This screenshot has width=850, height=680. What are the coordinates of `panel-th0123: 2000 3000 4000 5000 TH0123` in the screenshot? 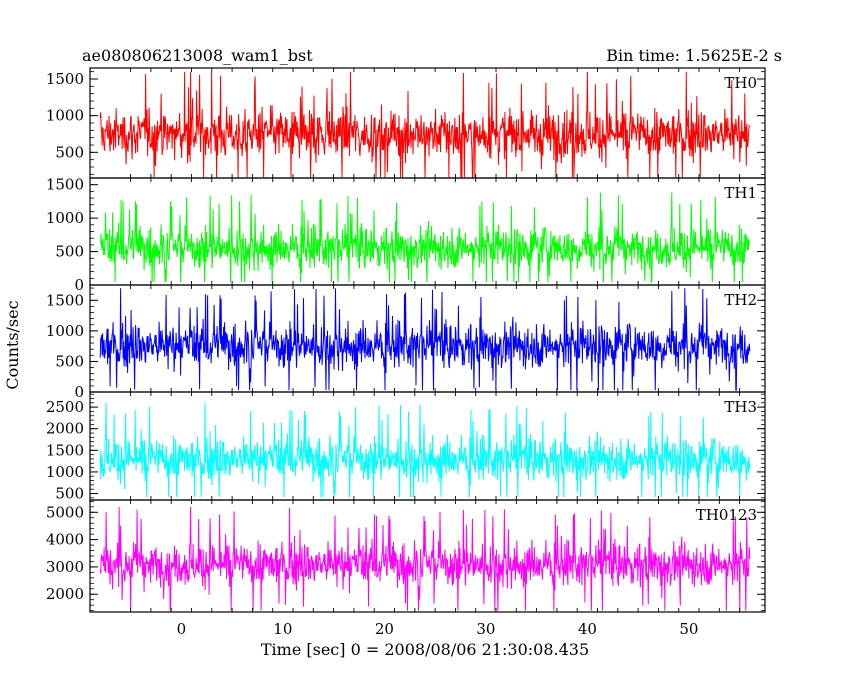 It's located at (406, 556).